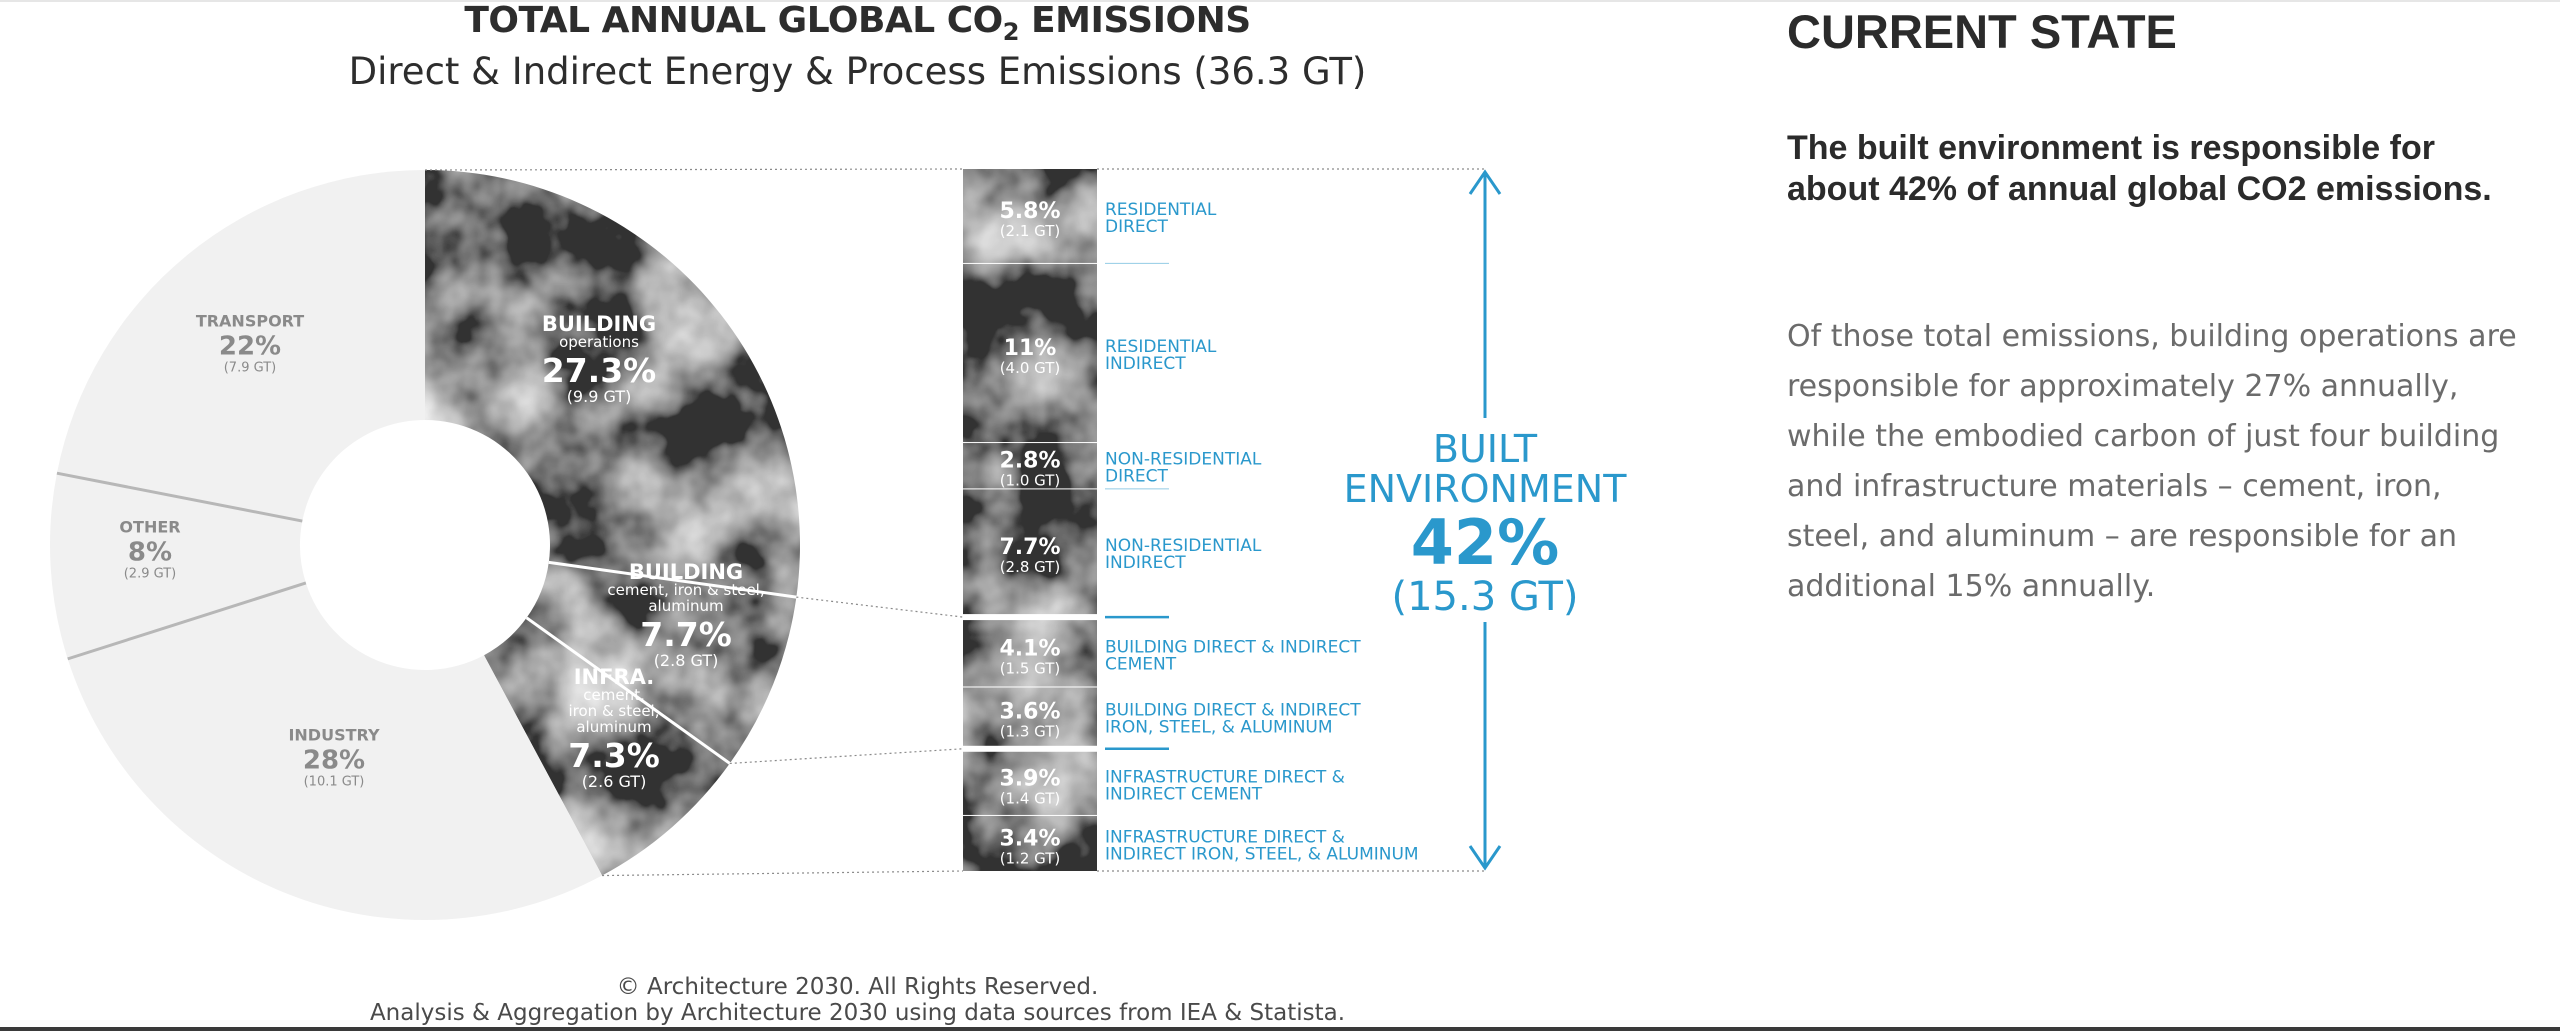 Image resolution: width=2560 pixels, height=1031 pixels. What do you see at coordinates (685, 590) in the screenshot?
I see `slice-building-sublabel: cement, iron & steel,` at bounding box center [685, 590].